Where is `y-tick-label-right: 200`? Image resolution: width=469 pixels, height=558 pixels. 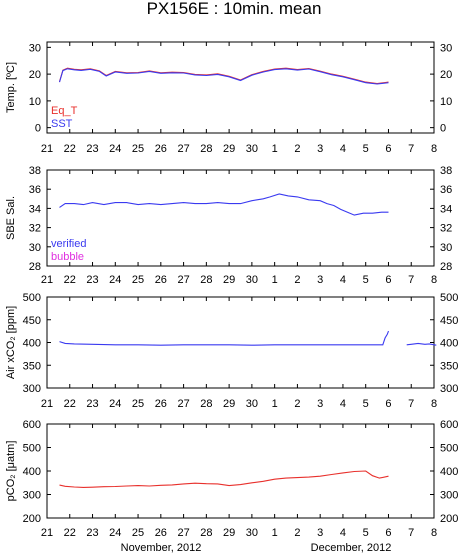
y-tick-label-right: 200 is located at coordinates (449, 519).